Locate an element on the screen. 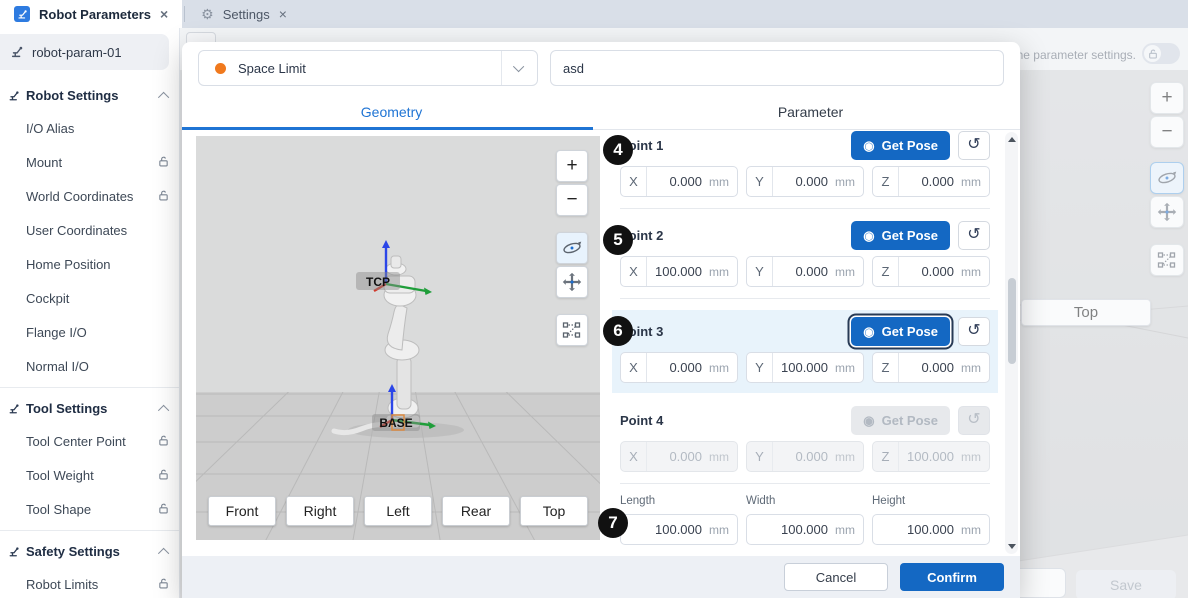 The height and width of the screenshot is (598, 1188). sidebar-item-world-coordinates: World Coordinates is located at coordinates (89, 197).